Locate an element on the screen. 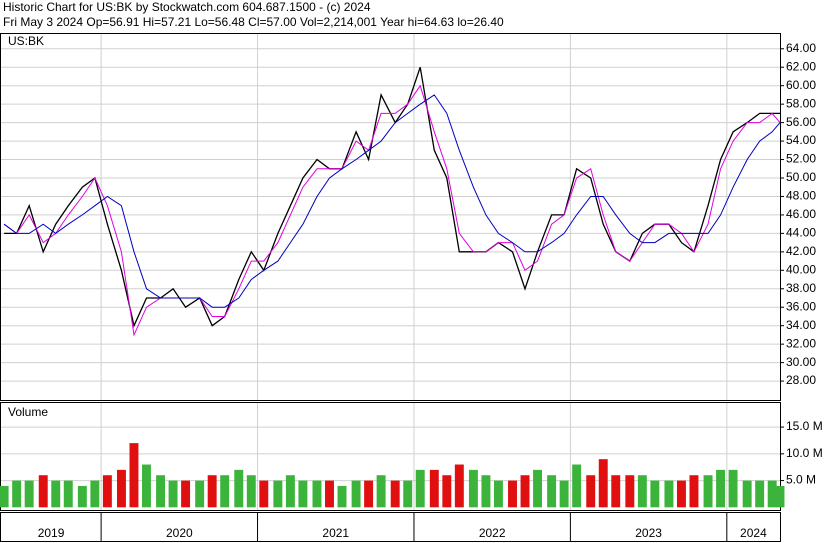 The image size is (830, 543). y-tick-label: 48.00 is located at coordinates (801, 196).